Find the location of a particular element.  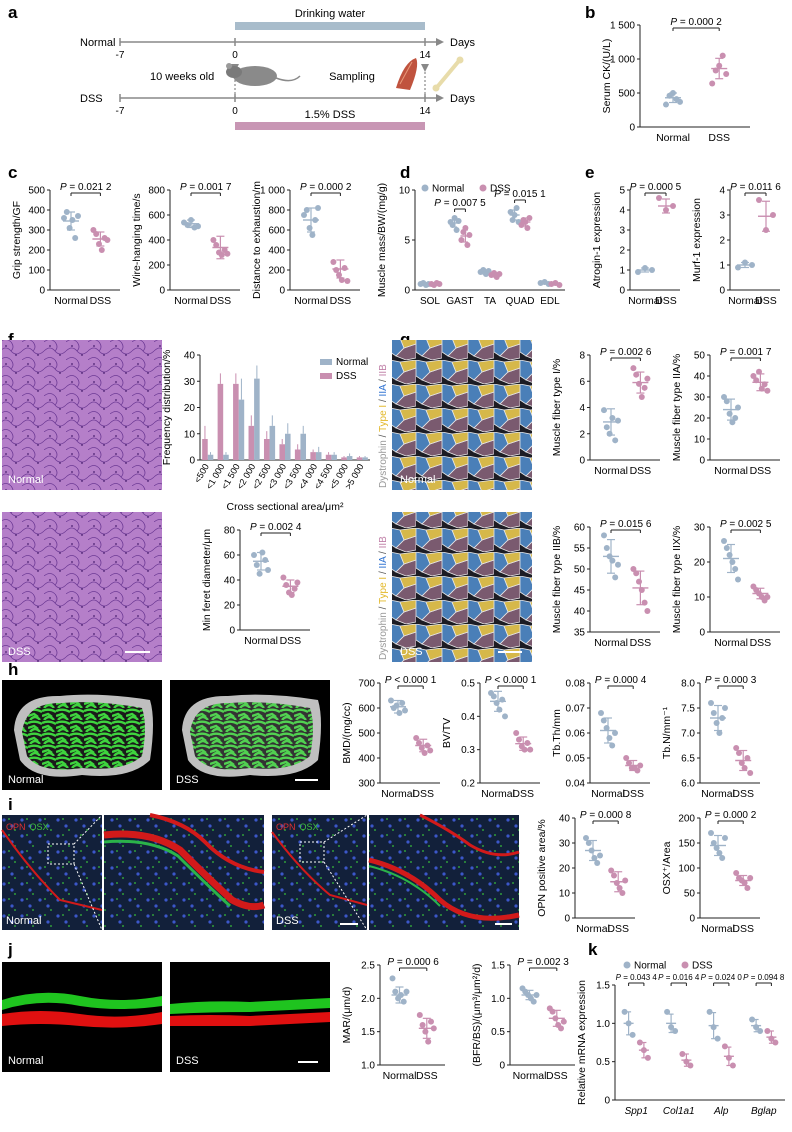

y-tick-label: 600 is located at coordinates (156, 216).